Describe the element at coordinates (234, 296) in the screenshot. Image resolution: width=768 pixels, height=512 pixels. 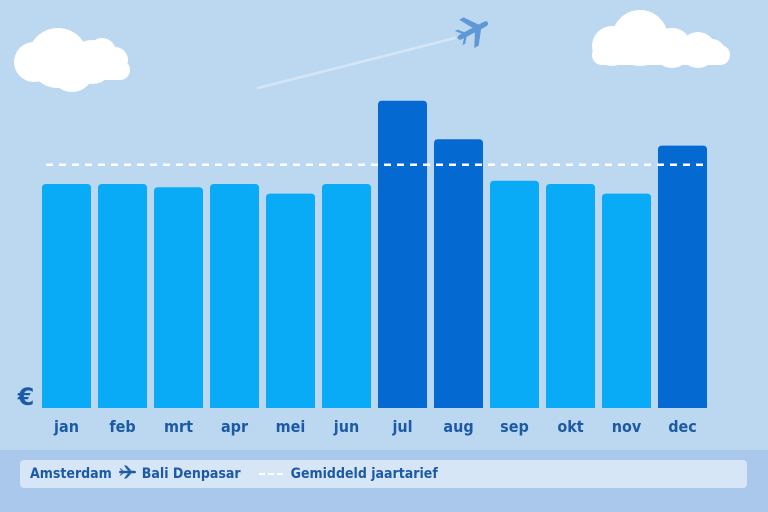
I see `bar-apr` at that location.